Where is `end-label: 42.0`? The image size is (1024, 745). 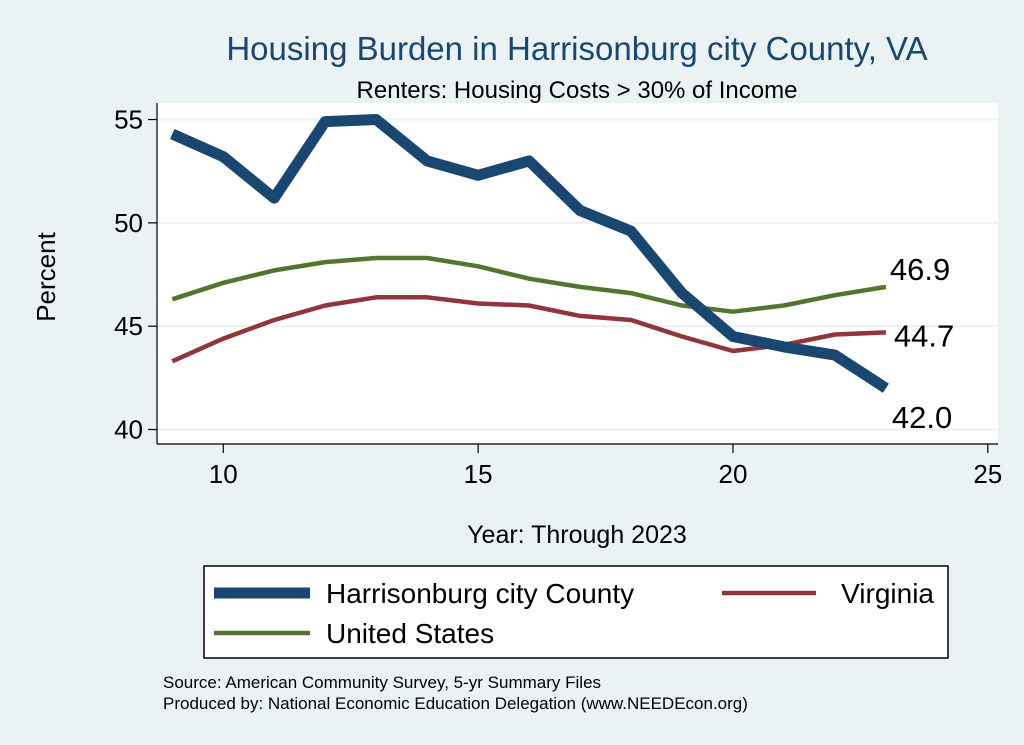 end-label: 42.0 is located at coordinates (922, 417).